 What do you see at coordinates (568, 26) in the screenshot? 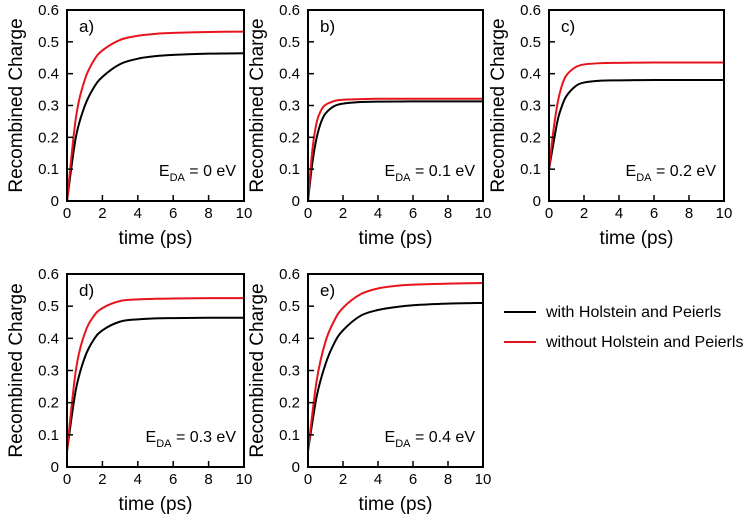
I see `panel-label: c)` at bounding box center [568, 26].